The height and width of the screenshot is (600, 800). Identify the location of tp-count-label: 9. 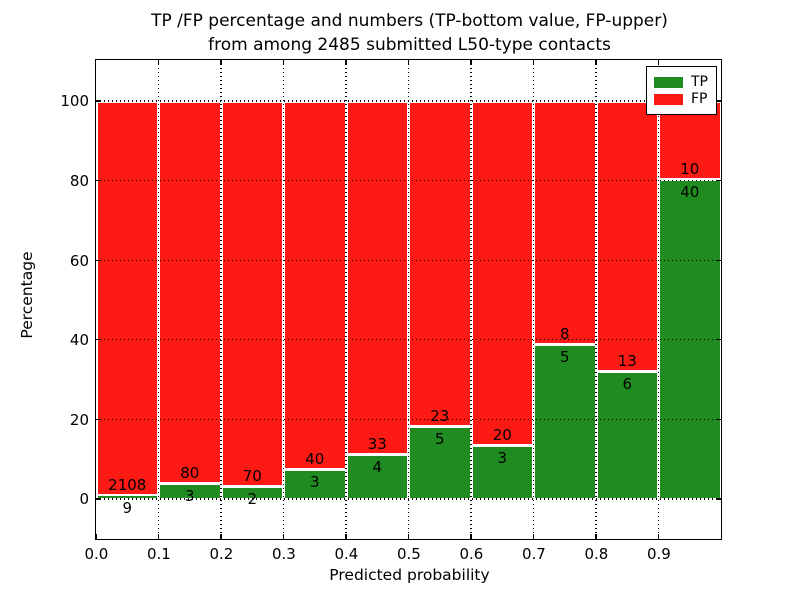
(127, 508).